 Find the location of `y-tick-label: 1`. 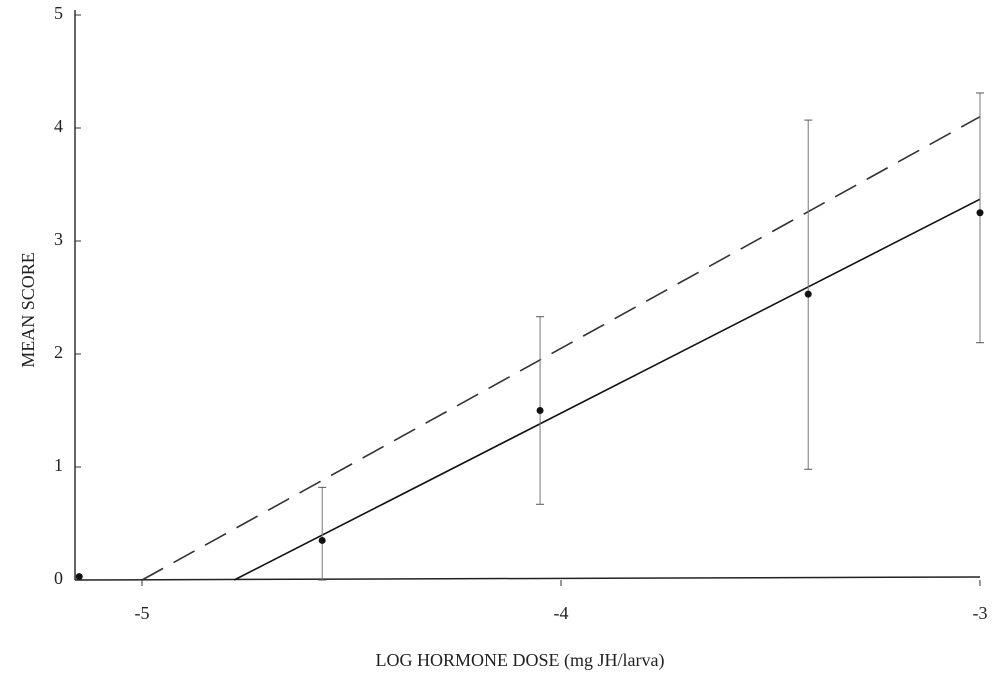

y-tick-label: 1 is located at coordinates (58, 465).